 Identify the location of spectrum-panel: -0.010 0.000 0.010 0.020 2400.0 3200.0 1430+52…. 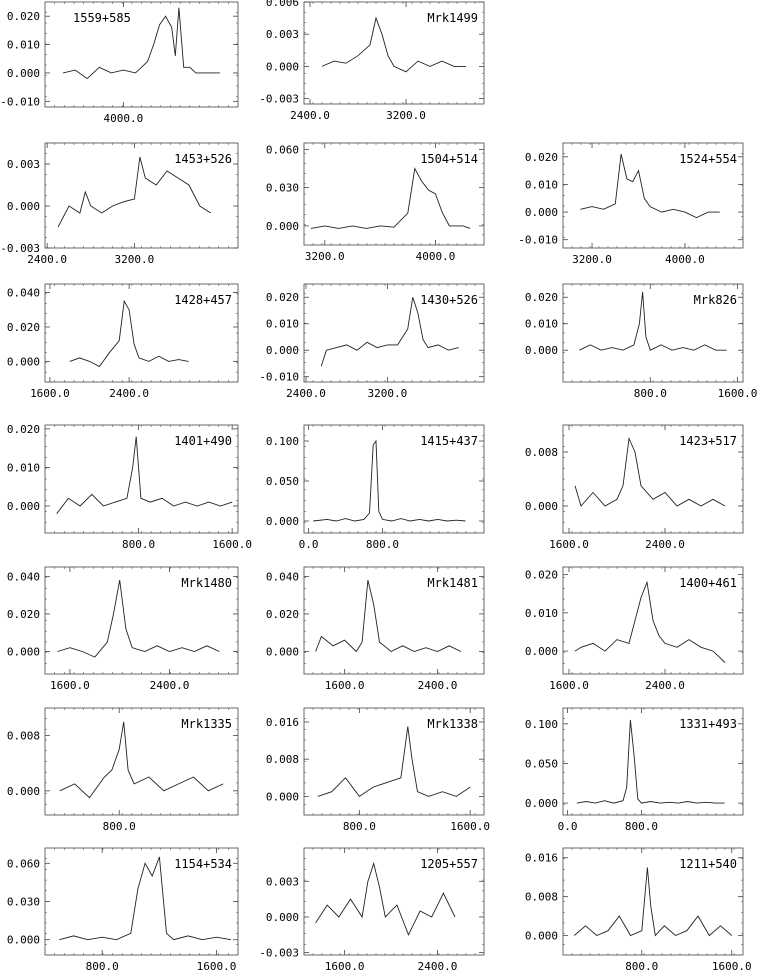
(372, 341).